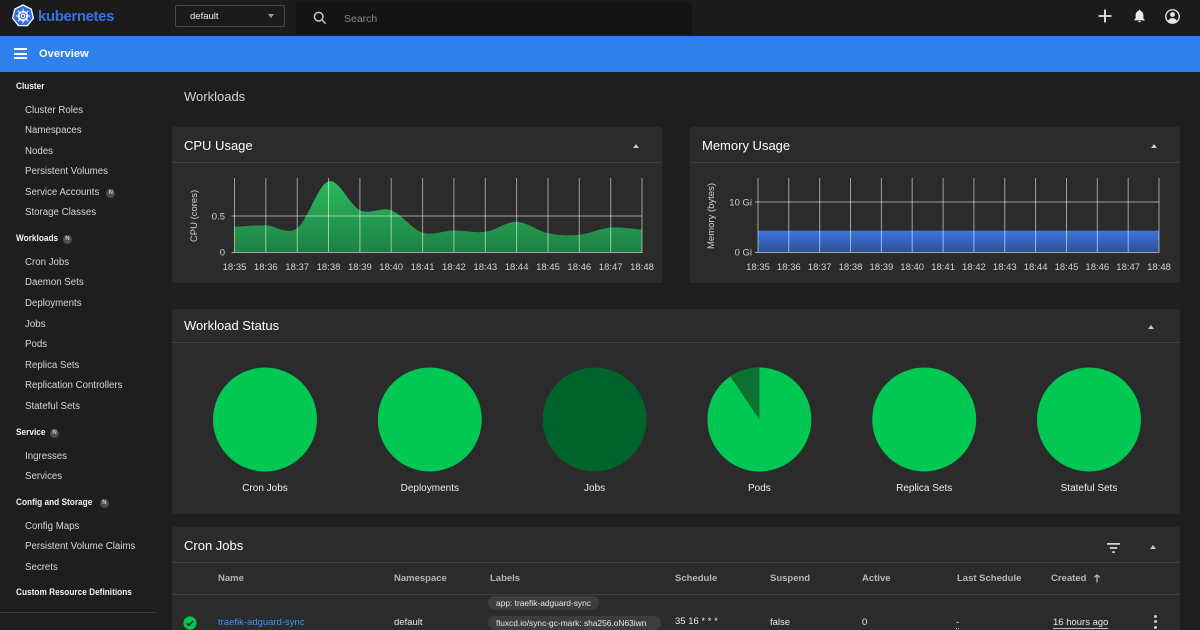 The image size is (1200, 630). I want to click on svg-text: Memory (bytes), so click(711, 216).